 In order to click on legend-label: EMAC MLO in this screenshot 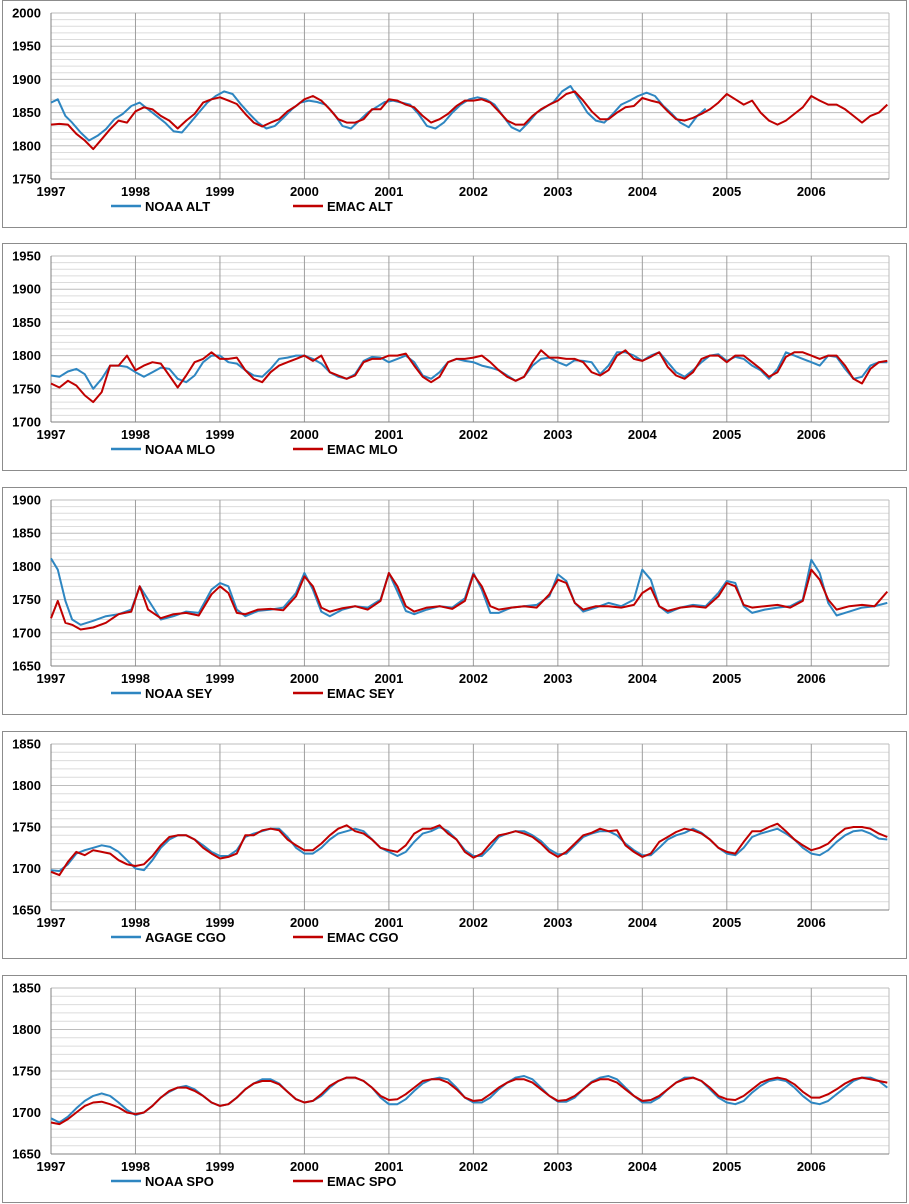, I will do `click(362, 449)`.